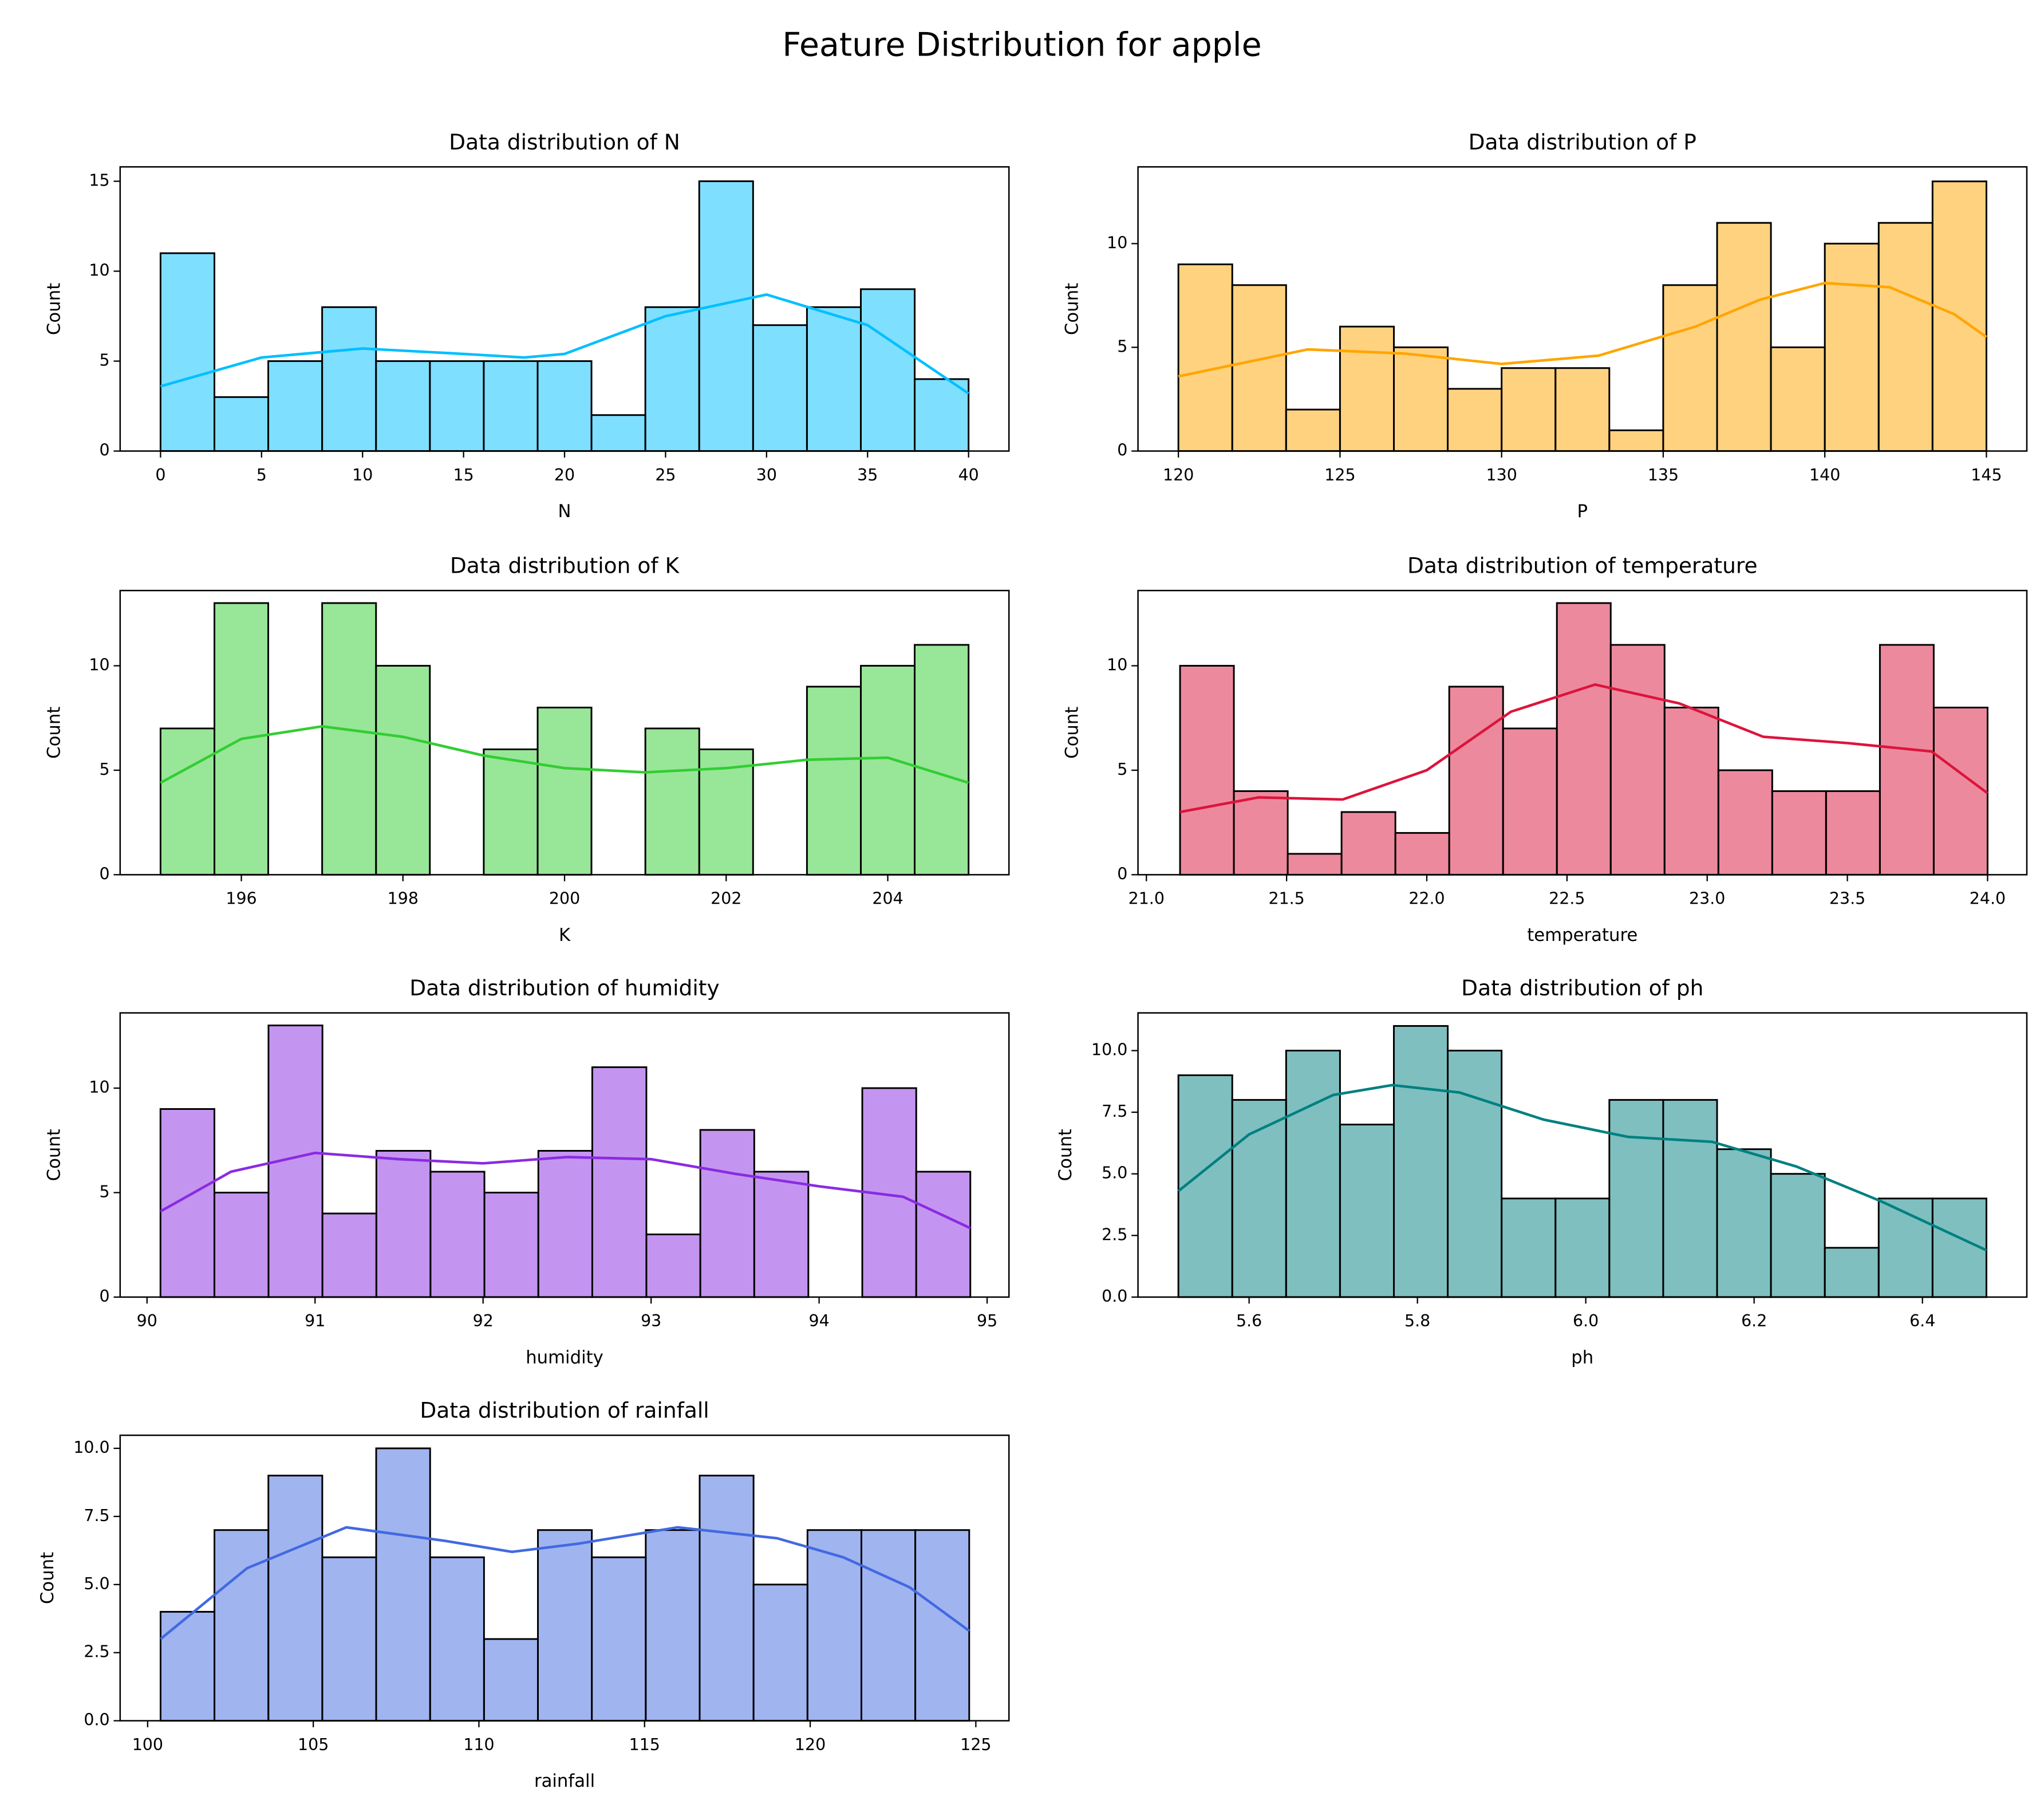  Describe the element at coordinates (1663, 475) in the screenshot. I see `x-tick-label: 135` at that location.